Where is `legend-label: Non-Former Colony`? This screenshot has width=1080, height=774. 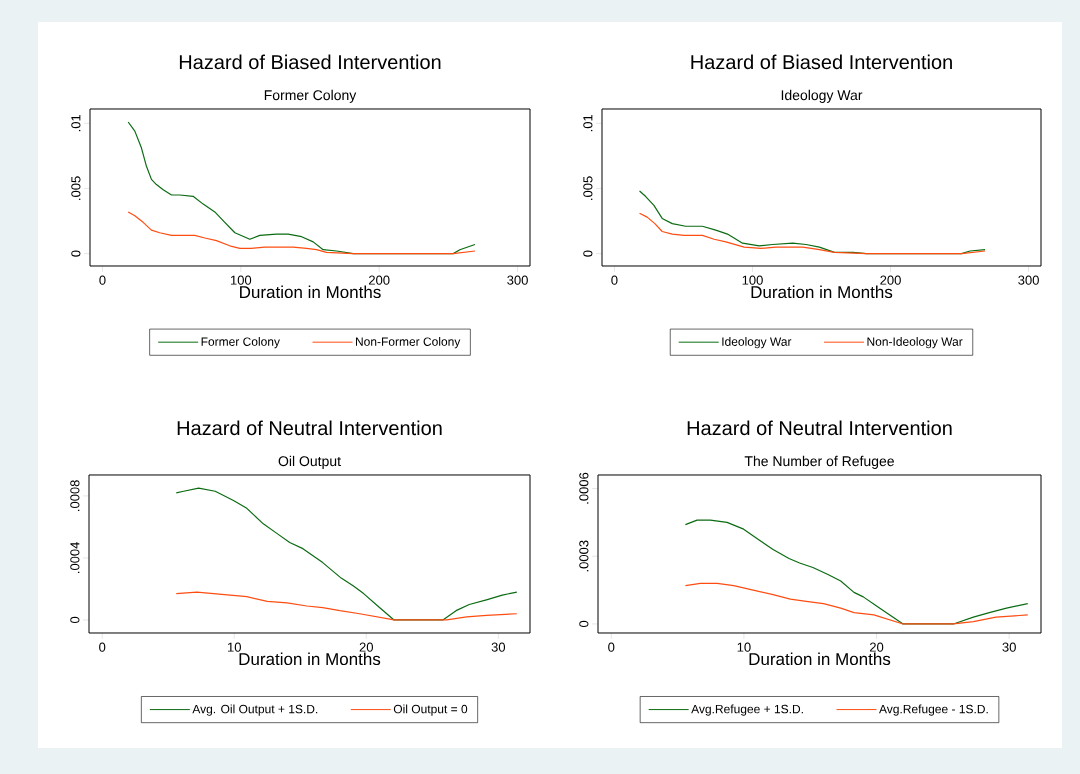
legend-label: Non-Former Colony is located at coordinates (408, 343).